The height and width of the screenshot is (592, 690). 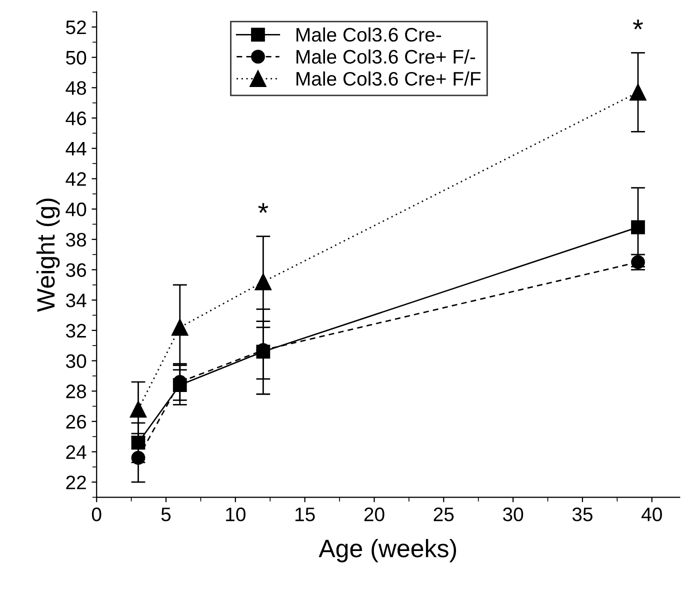 What do you see at coordinates (444, 515) in the screenshot?
I see `x-tick-label: 25` at bounding box center [444, 515].